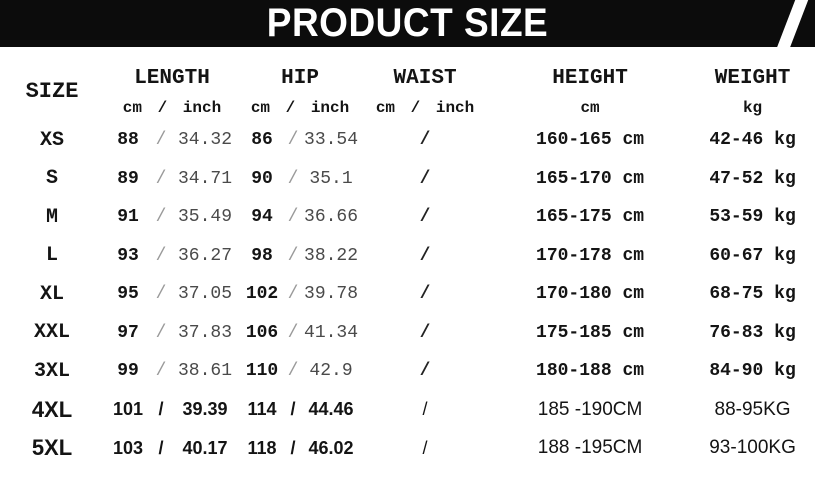  Describe the element at coordinates (262, 140) in the screenshot. I see `hip-cm-value: 86` at that location.